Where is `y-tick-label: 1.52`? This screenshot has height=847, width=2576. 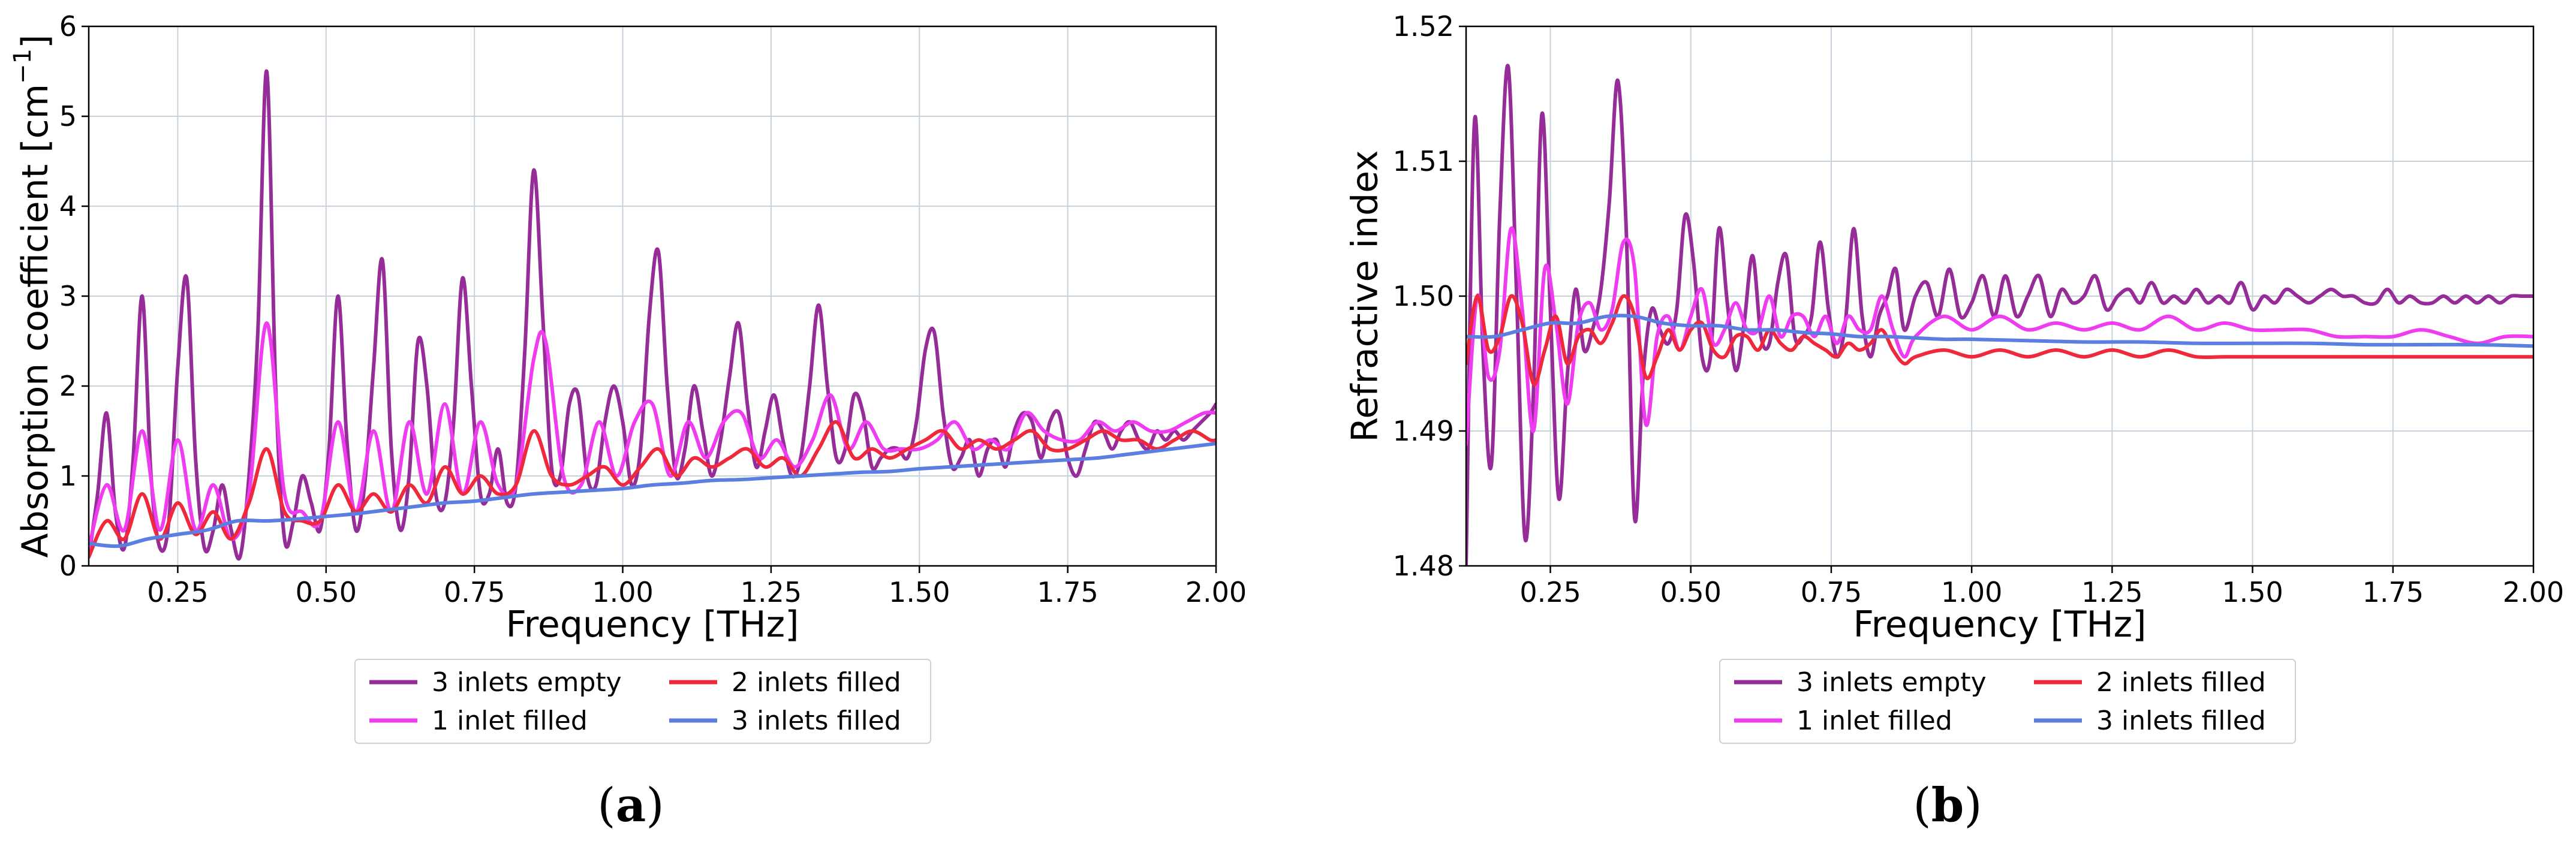 y-tick-label: 1.52 is located at coordinates (1423, 26).